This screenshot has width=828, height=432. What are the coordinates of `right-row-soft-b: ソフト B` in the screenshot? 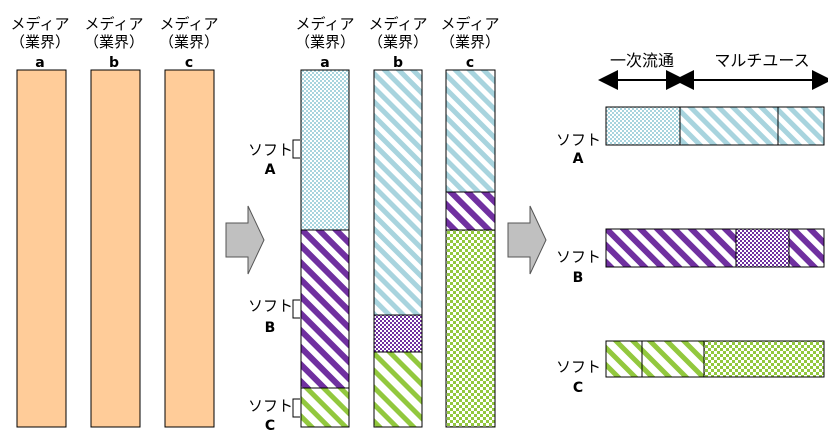 It's located at (690, 257).